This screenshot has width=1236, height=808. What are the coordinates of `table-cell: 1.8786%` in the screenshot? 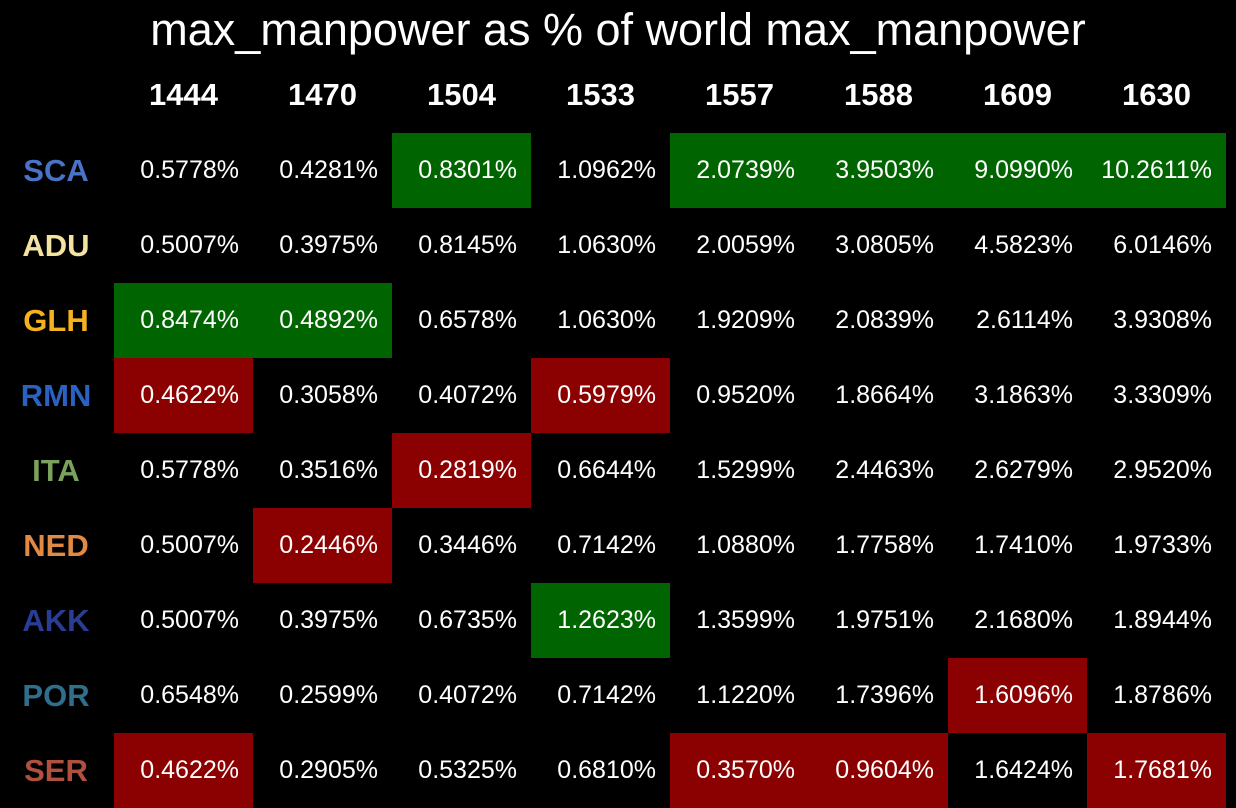 It's located at (1156, 695).